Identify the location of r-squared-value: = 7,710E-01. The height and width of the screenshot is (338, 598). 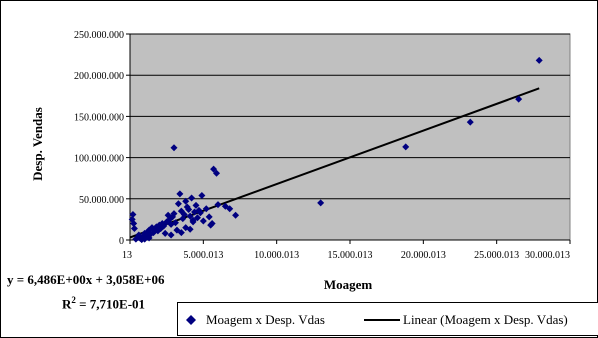
(110, 304).